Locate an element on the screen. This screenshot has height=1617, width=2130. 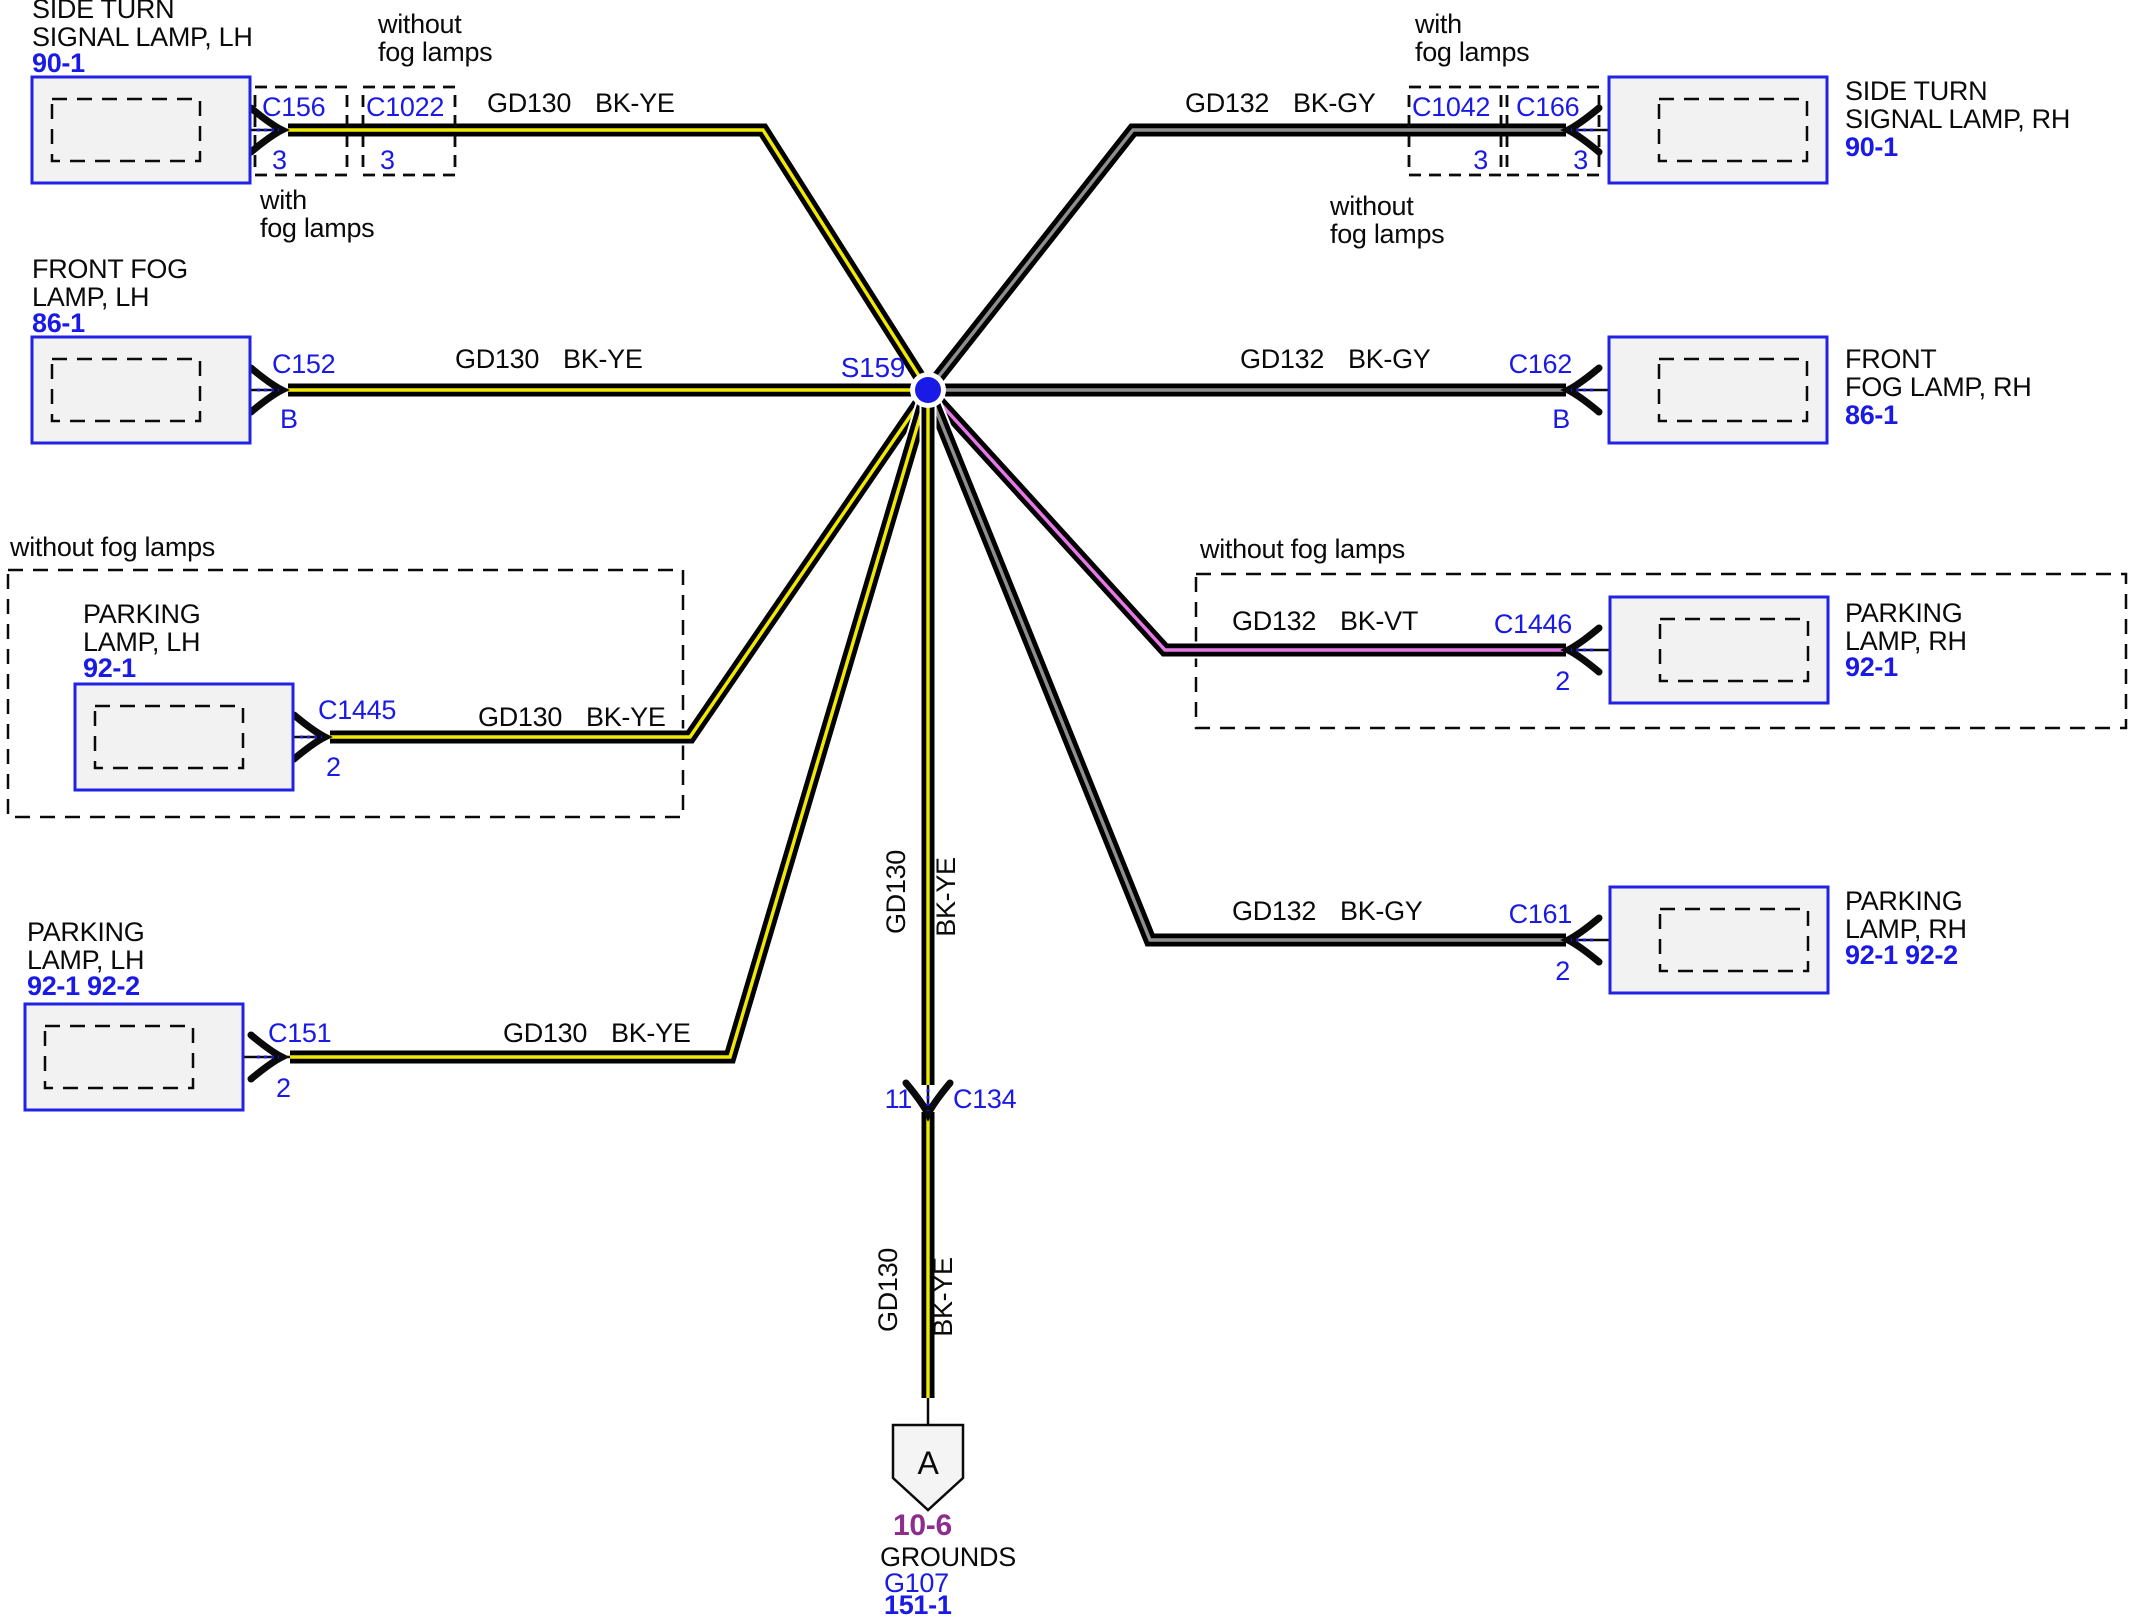
ground-pentagon-icon is located at coordinates (928, 1467).